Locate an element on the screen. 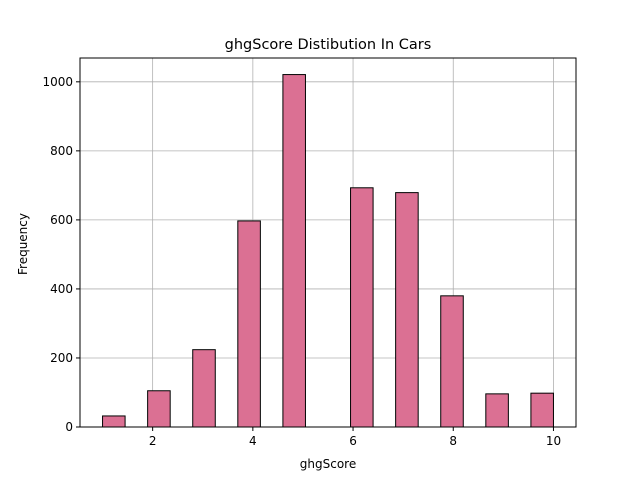  y-tick-label: 800 is located at coordinates (61, 151).